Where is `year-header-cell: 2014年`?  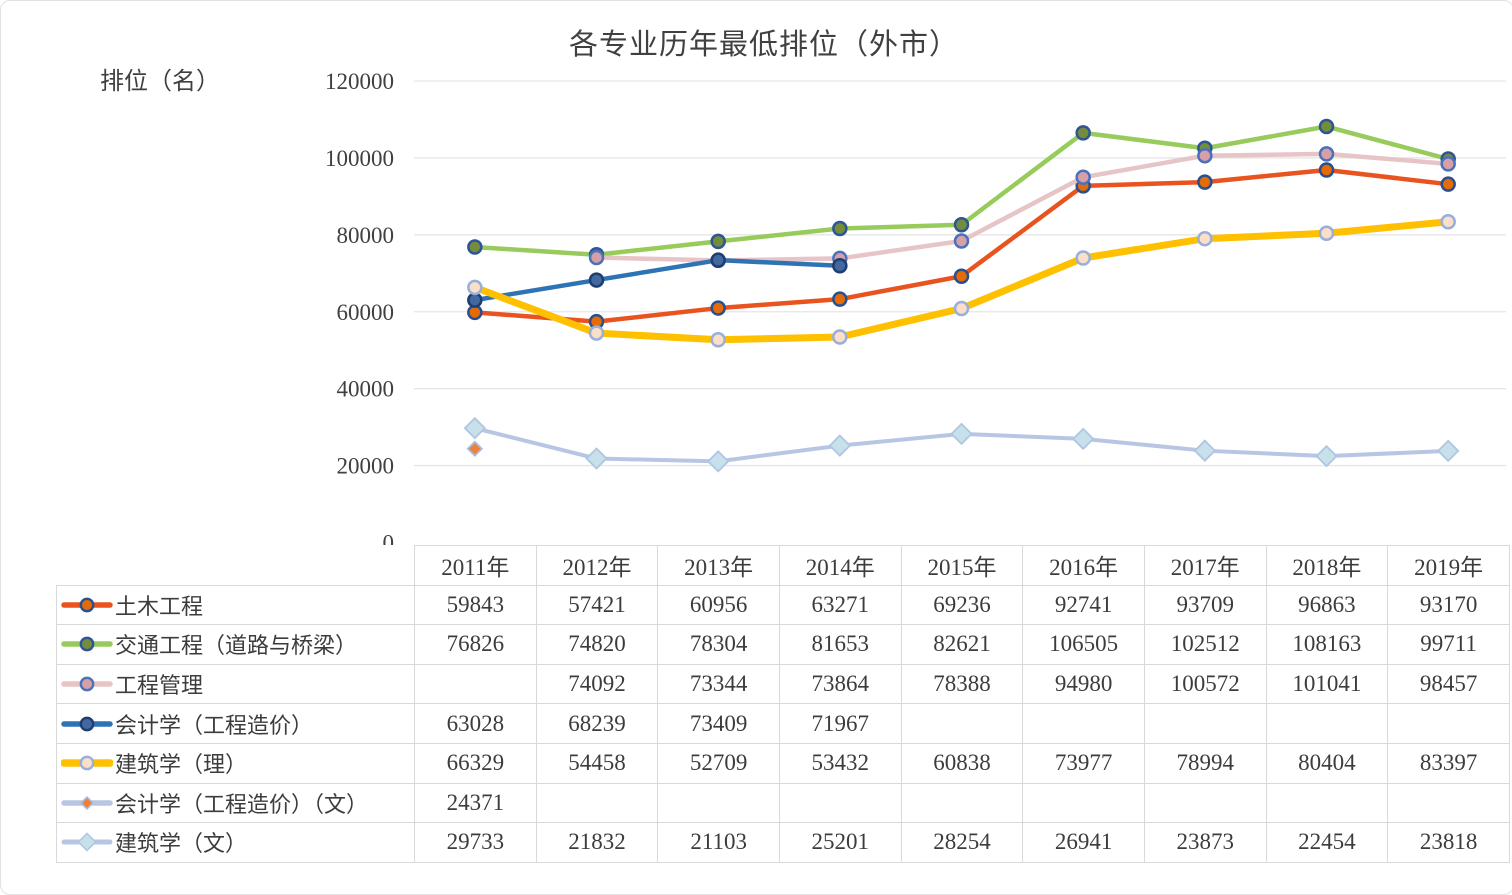 year-header-cell: 2014年 is located at coordinates (840, 565).